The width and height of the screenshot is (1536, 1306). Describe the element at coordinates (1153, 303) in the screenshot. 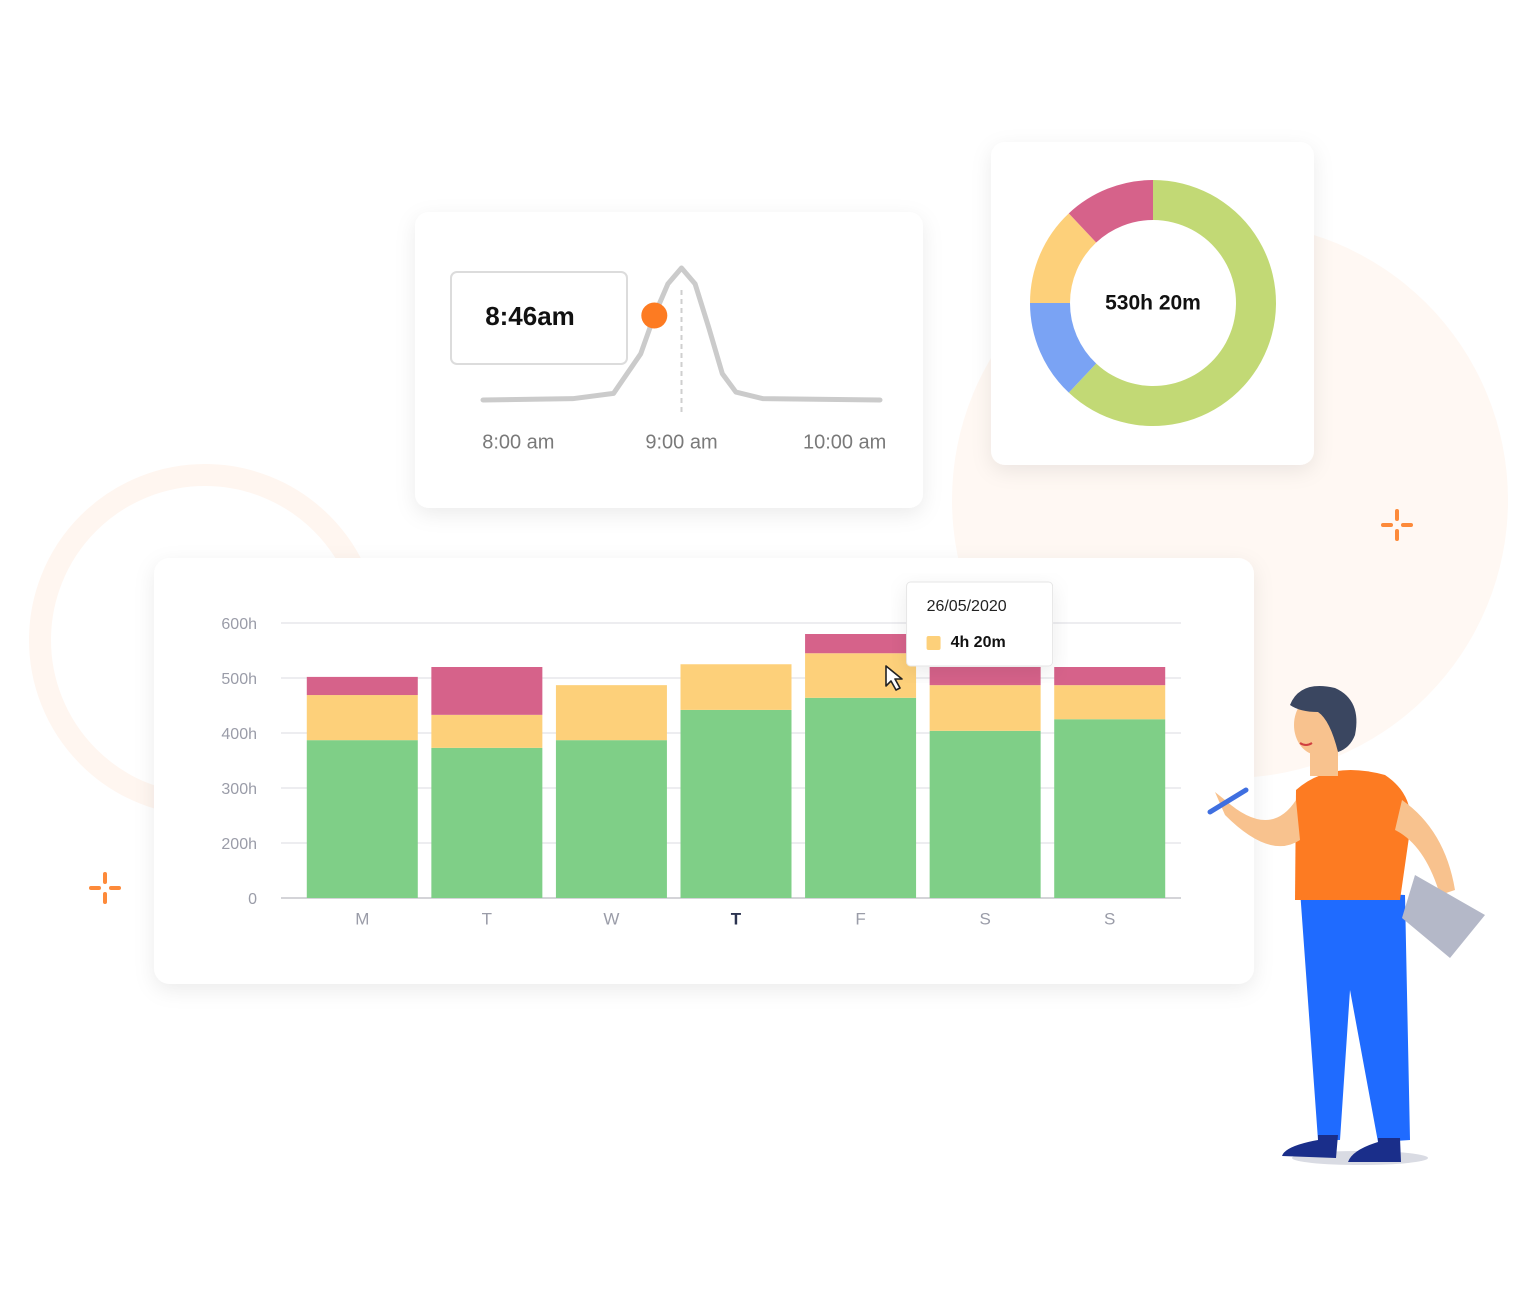

I see `donut-center-label: 530h 20m` at that location.